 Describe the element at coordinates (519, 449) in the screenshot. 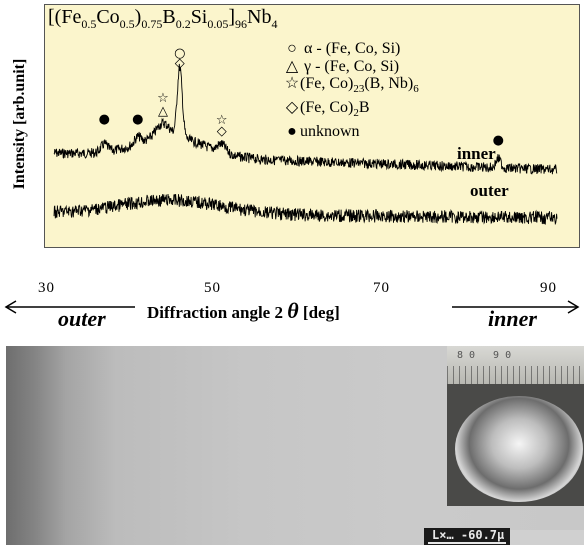

I see `sample-dish-image` at that location.